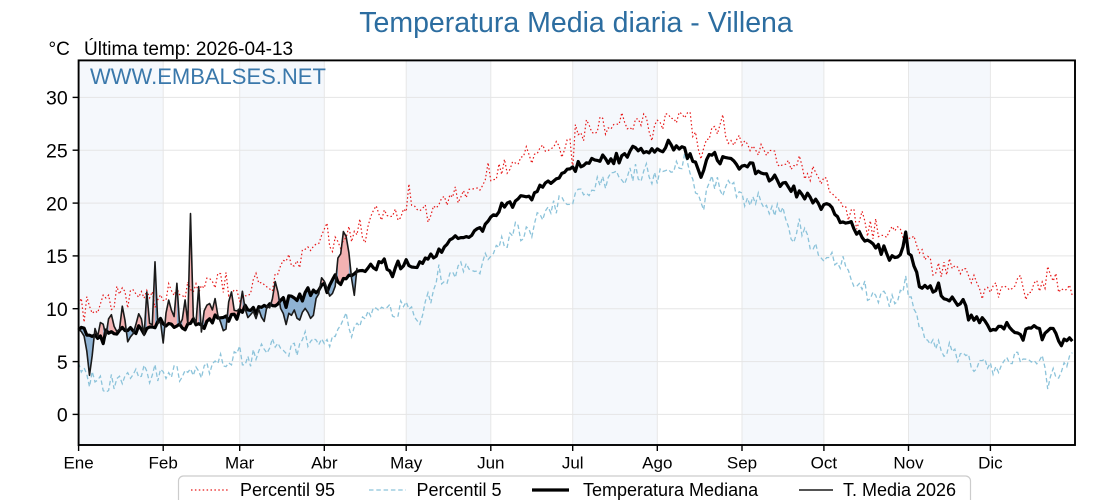 This screenshot has width=1120, height=500. Describe the element at coordinates (576, 23) in the screenshot. I see `svg-text:Temperatura Media diaria - Vil: Temperatura Media diaria - Villena` at that location.